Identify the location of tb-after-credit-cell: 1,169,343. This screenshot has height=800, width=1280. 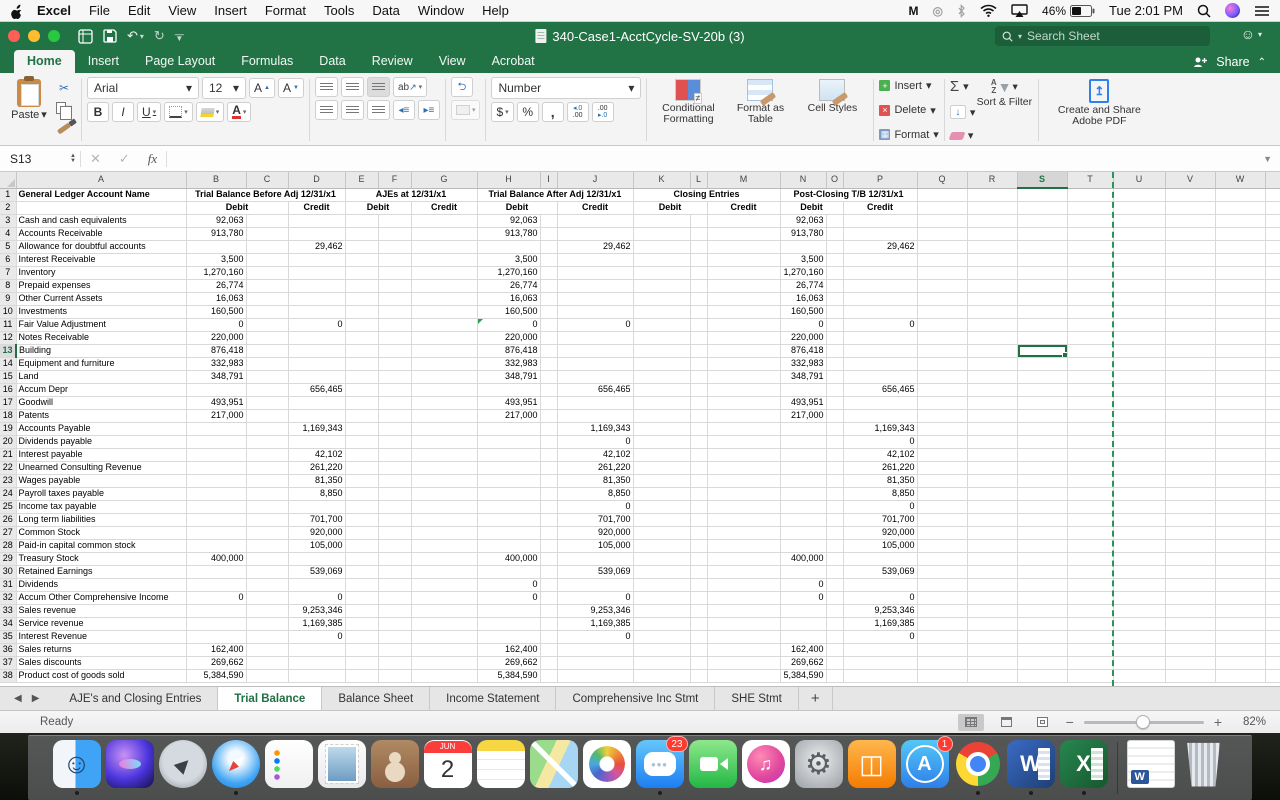
(595, 429).